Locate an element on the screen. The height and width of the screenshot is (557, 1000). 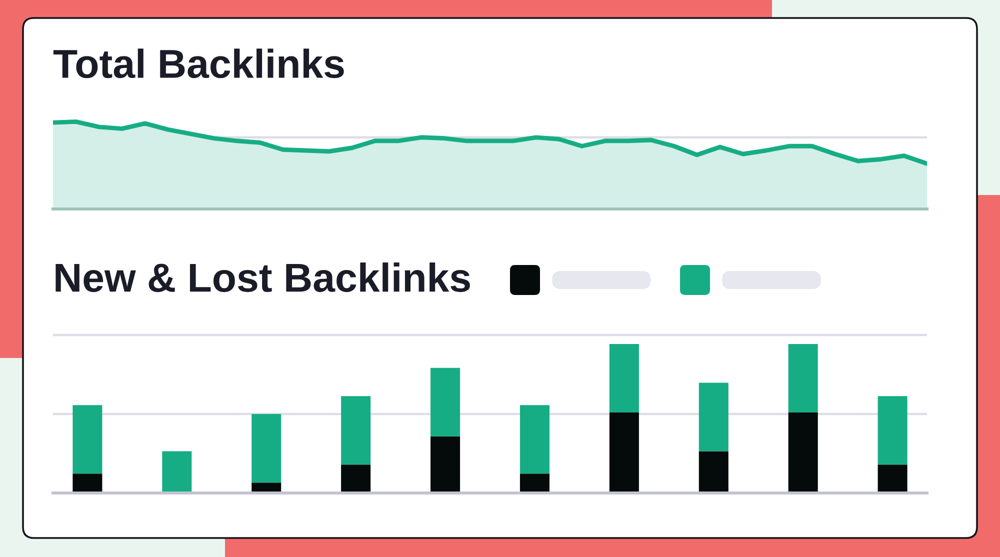
chart-title: New & Lost Backlinks is located at coordinates (263, 277).